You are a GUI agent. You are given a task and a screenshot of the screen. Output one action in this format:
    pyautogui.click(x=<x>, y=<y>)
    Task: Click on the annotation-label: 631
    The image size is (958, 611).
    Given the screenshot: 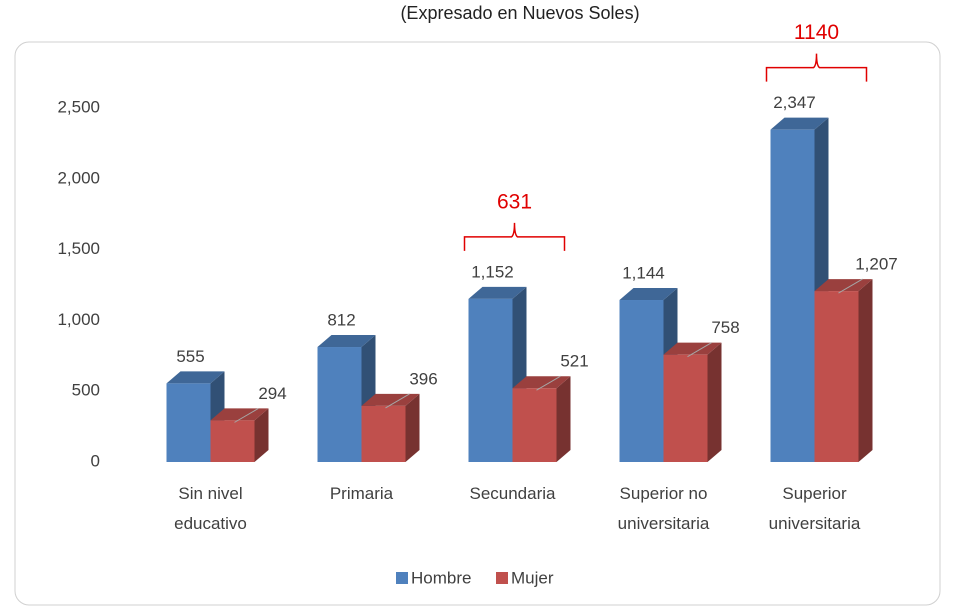 What is the action you would take?
    pyautogui.click(x=514, y=201)
    